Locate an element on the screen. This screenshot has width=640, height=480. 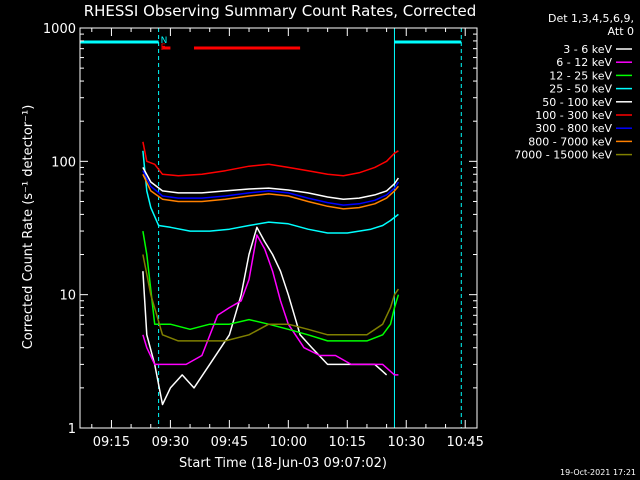
legend-label: 7000 - 15000 keV is located at coordinates (563, 155).